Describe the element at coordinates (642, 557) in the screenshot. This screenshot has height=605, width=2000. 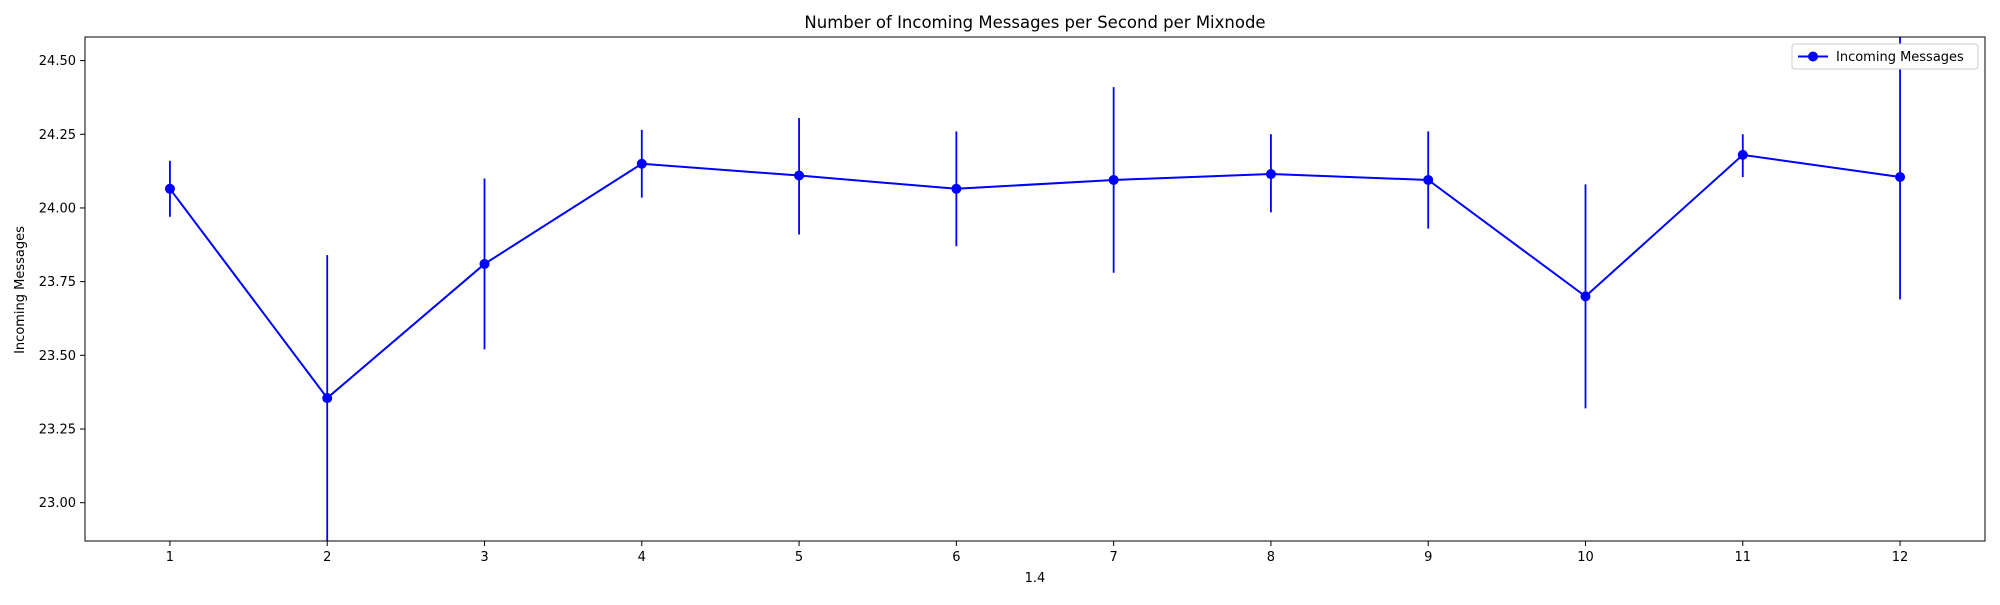
I see `x-tick-label: 4` at that location.